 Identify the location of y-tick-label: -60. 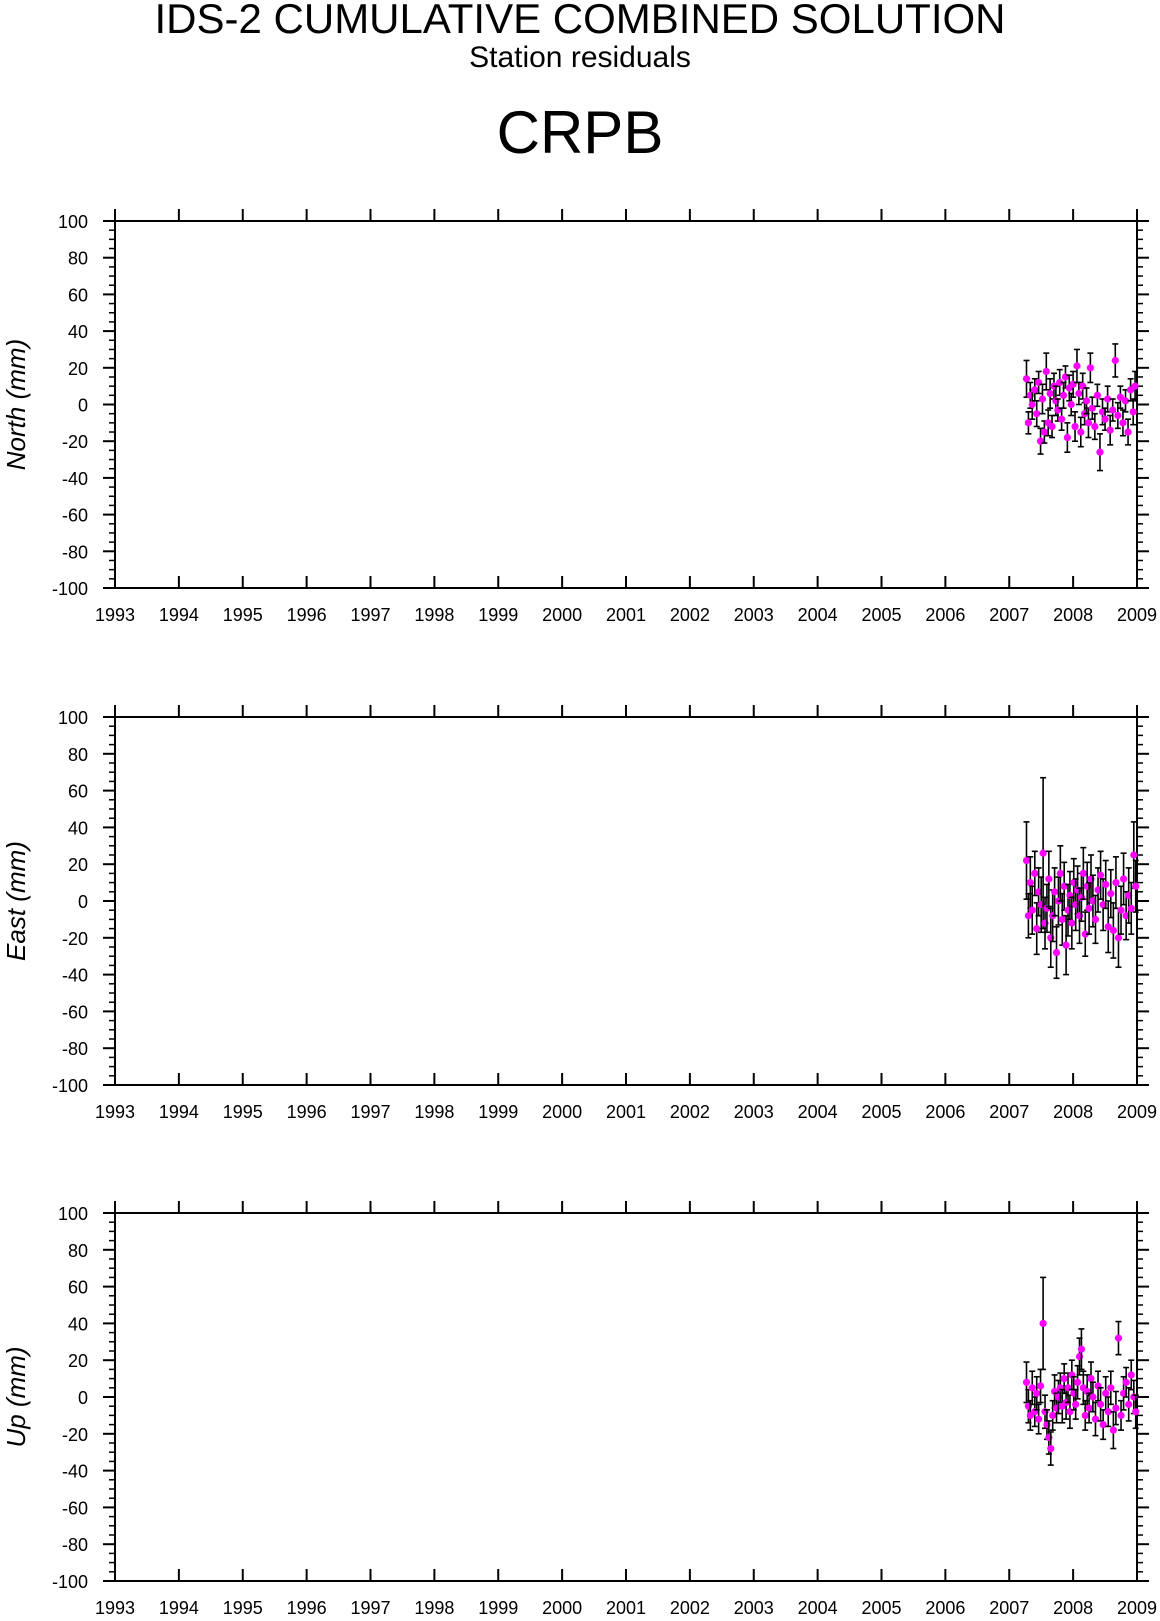
(75, 1508).